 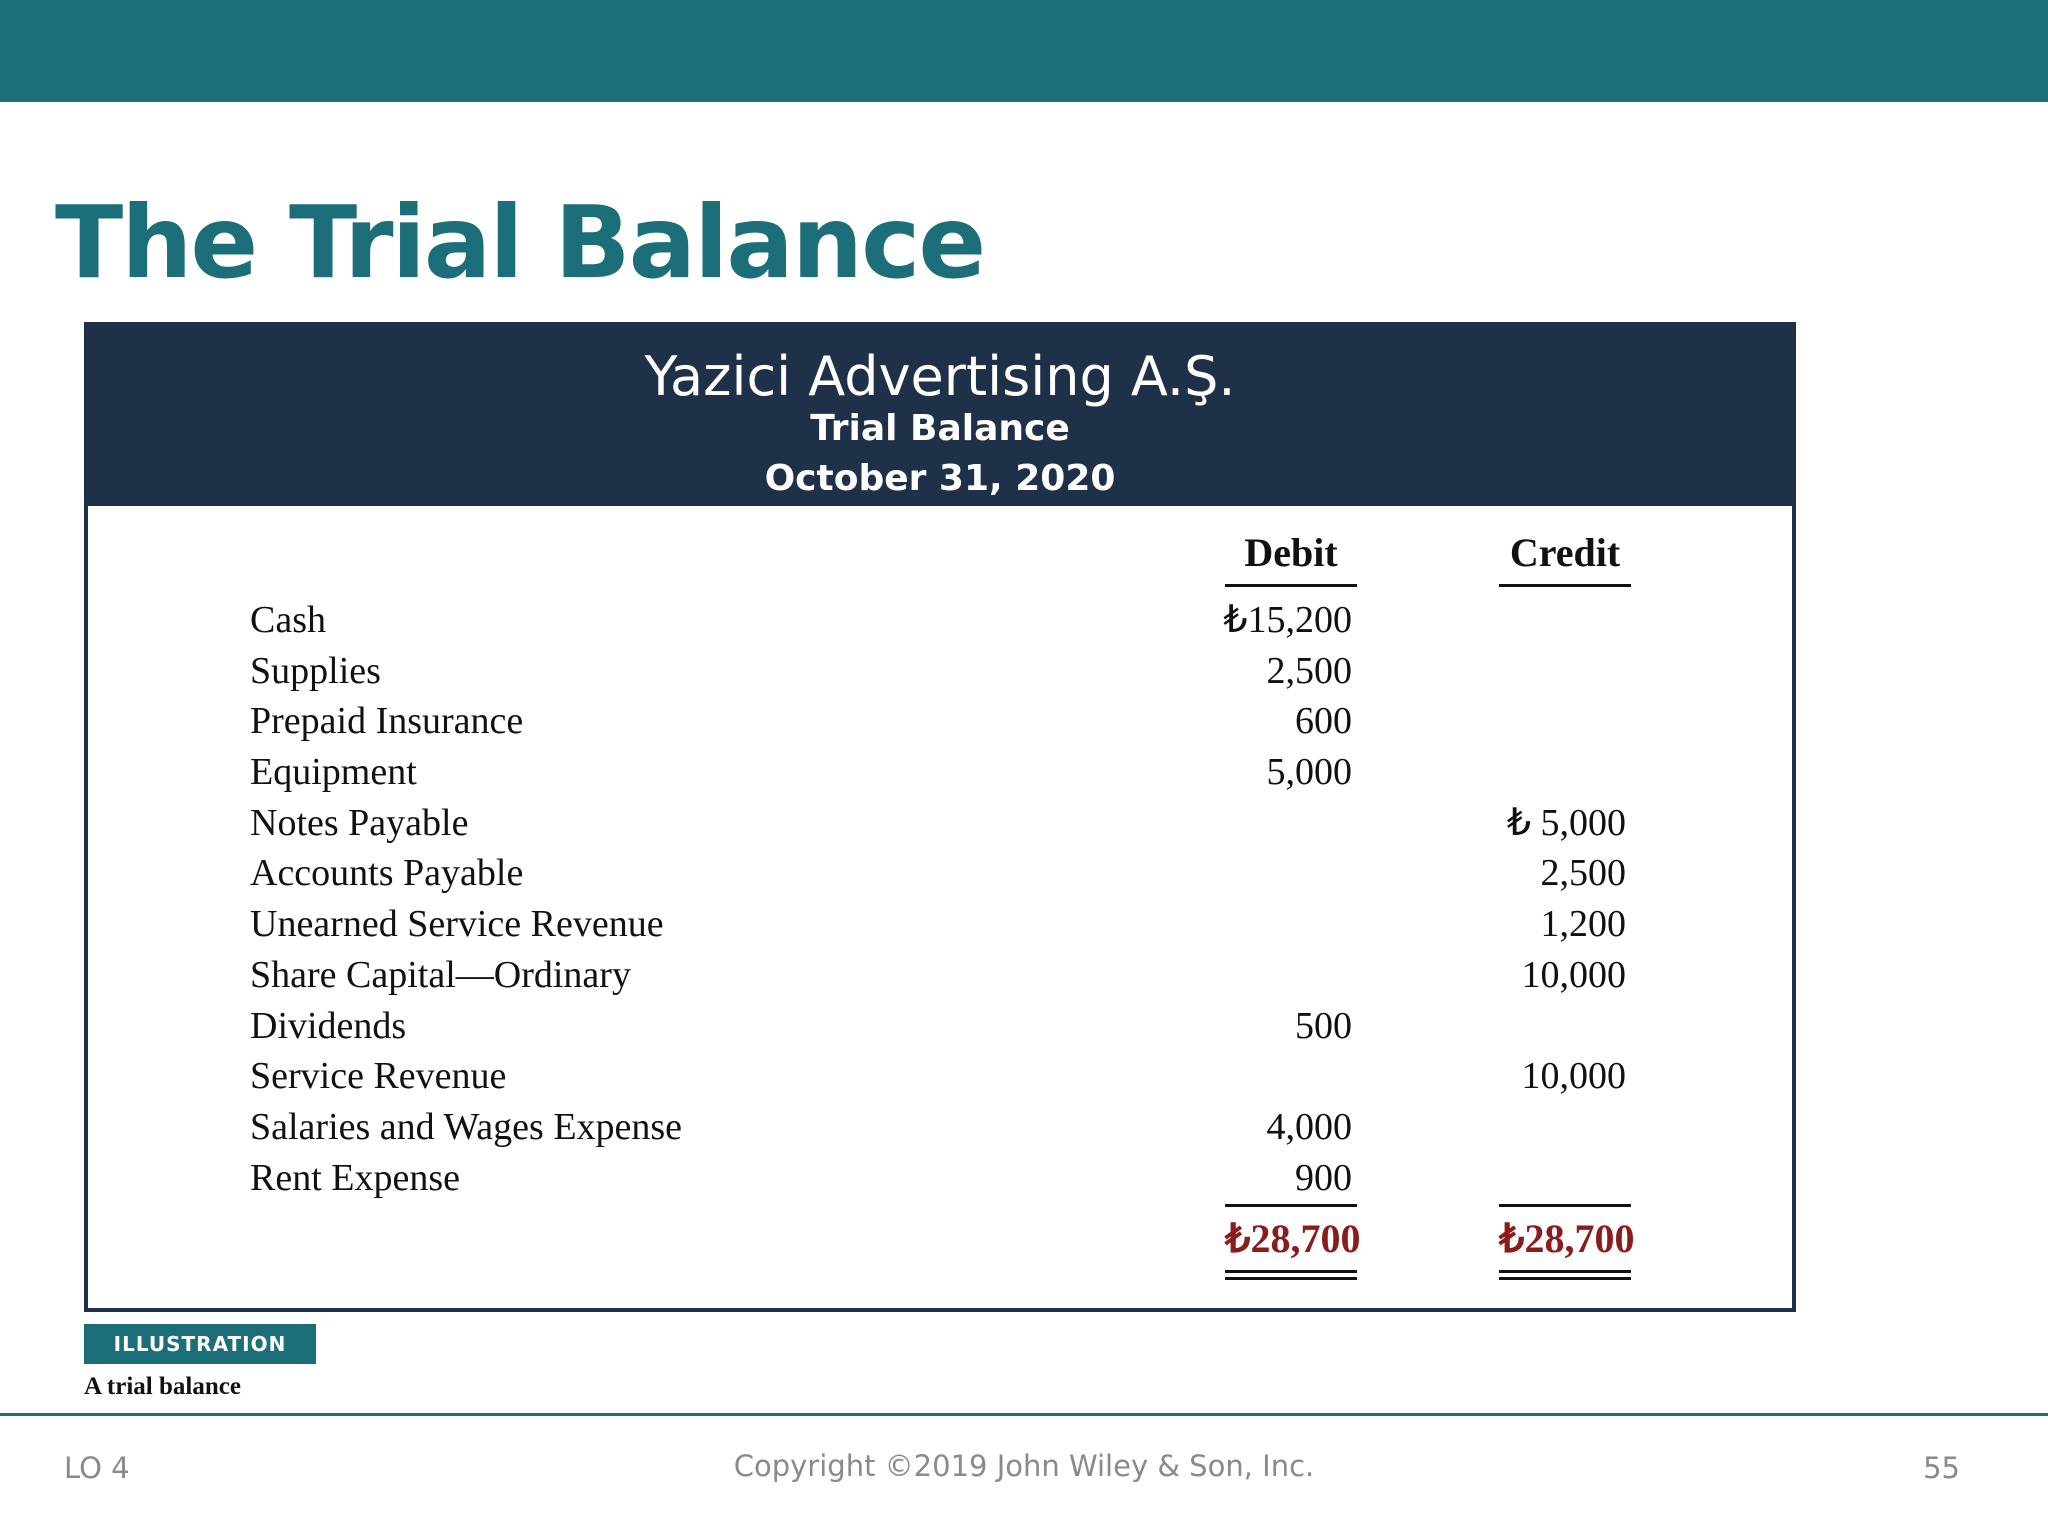 What do you see at coordinates (387, 873) in the screenshot?
I see `account-name: Accounts Payable` at bounding box center [387, 873].